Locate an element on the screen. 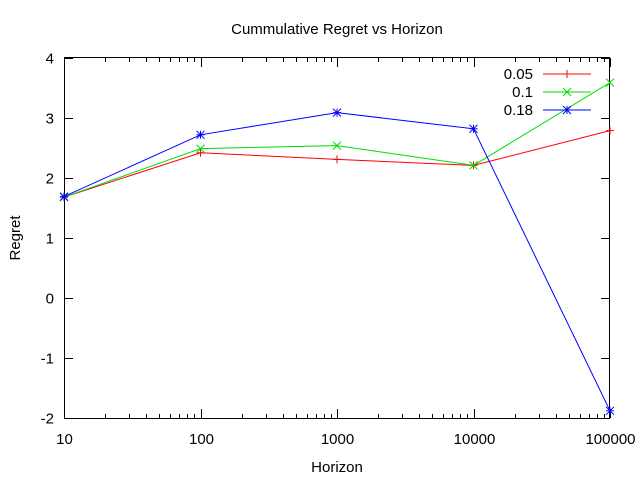 This screenshot has height=485, width=640. y-tick-label: 2 is located at coordinates (50, 179).